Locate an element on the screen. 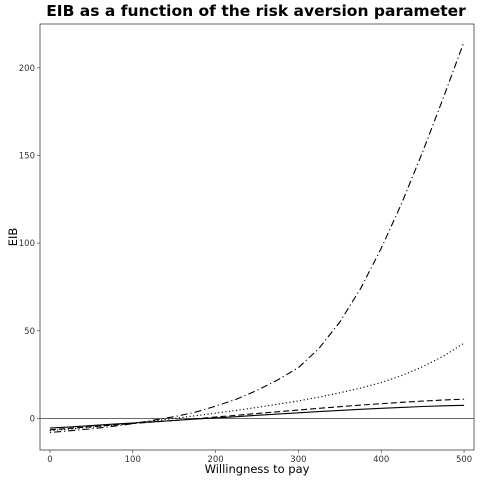 Image resolution: width=480 pixels, height=480 pixels. series-line-solid is located at coordinates (257, 416).